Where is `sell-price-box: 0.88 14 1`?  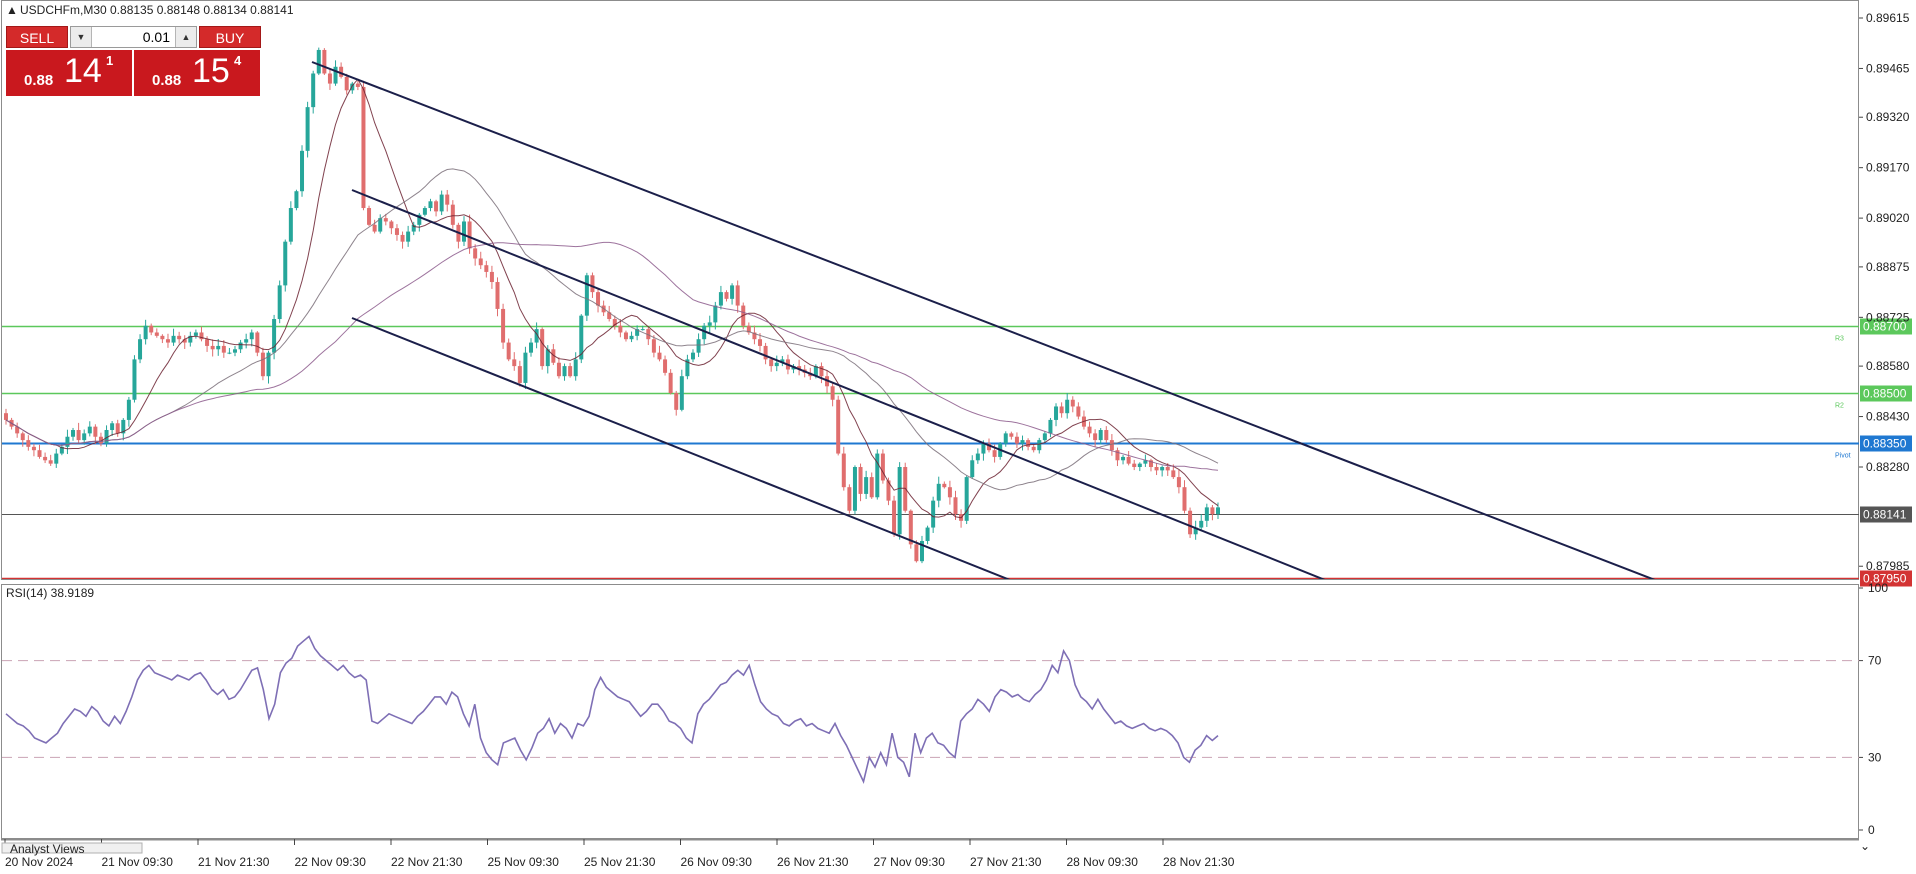
sell-price-box: 0.88 14 1 is located at coordinates (69, 73).